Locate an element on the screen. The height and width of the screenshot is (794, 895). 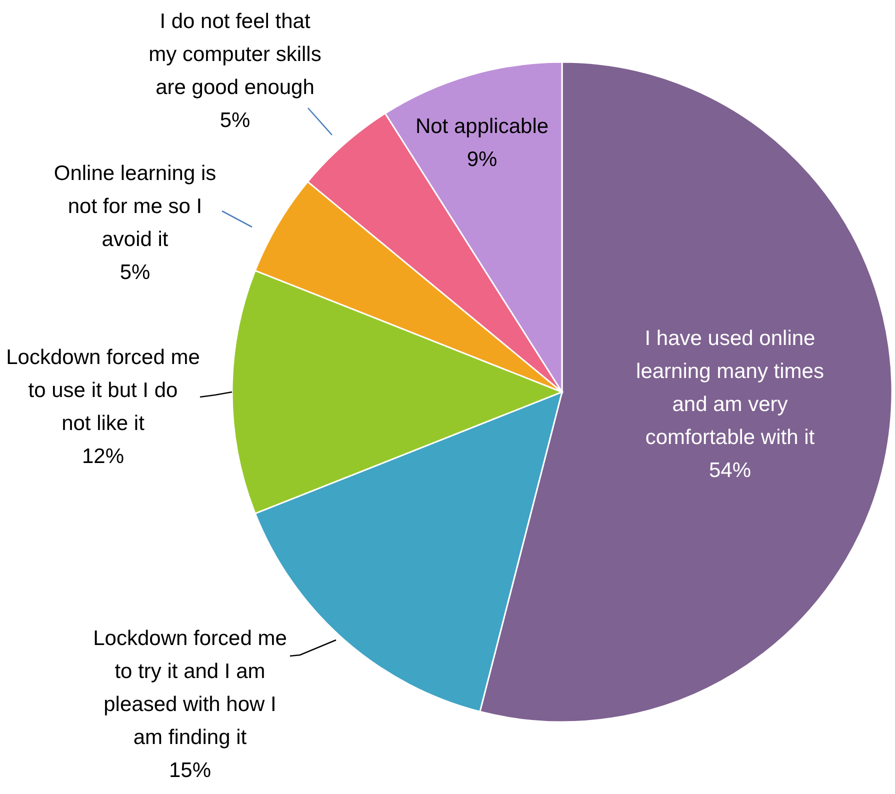
slice-label: Online learning is not for me so I avoid it is located at coordinates (135, 206).